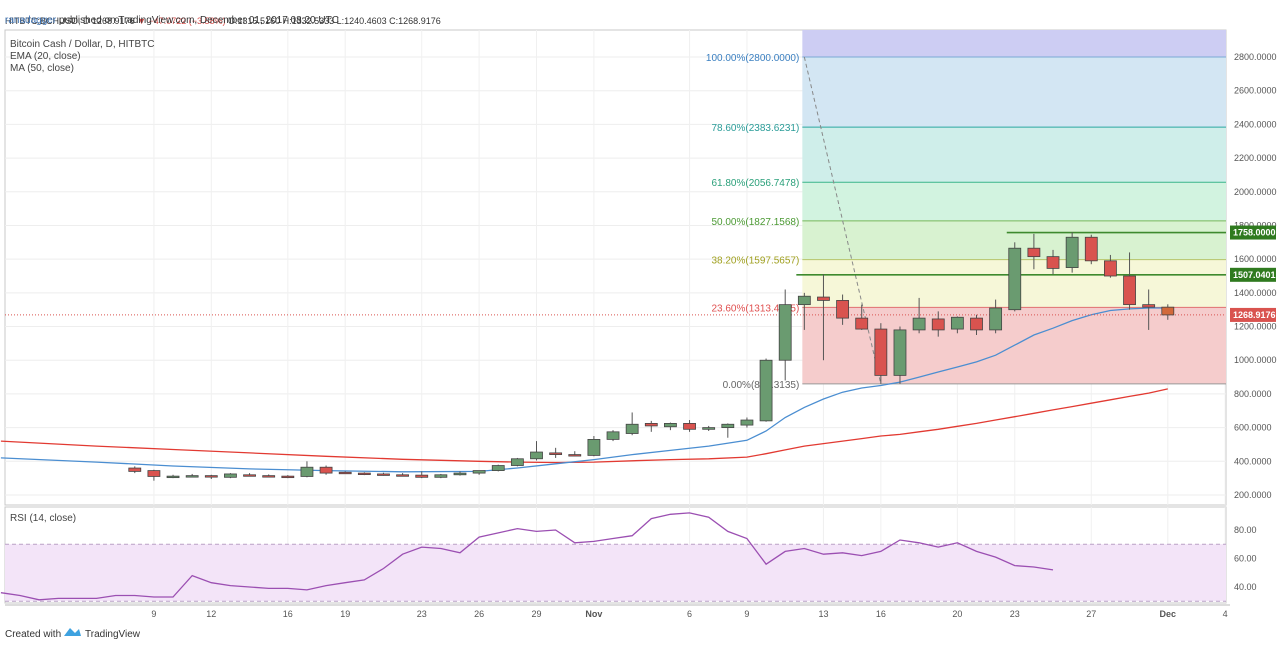  Describe the element at coordinates (182, 21) in the screenshot. I see `price-change: ▼ −47.0722 (−3.58%)` at that location.